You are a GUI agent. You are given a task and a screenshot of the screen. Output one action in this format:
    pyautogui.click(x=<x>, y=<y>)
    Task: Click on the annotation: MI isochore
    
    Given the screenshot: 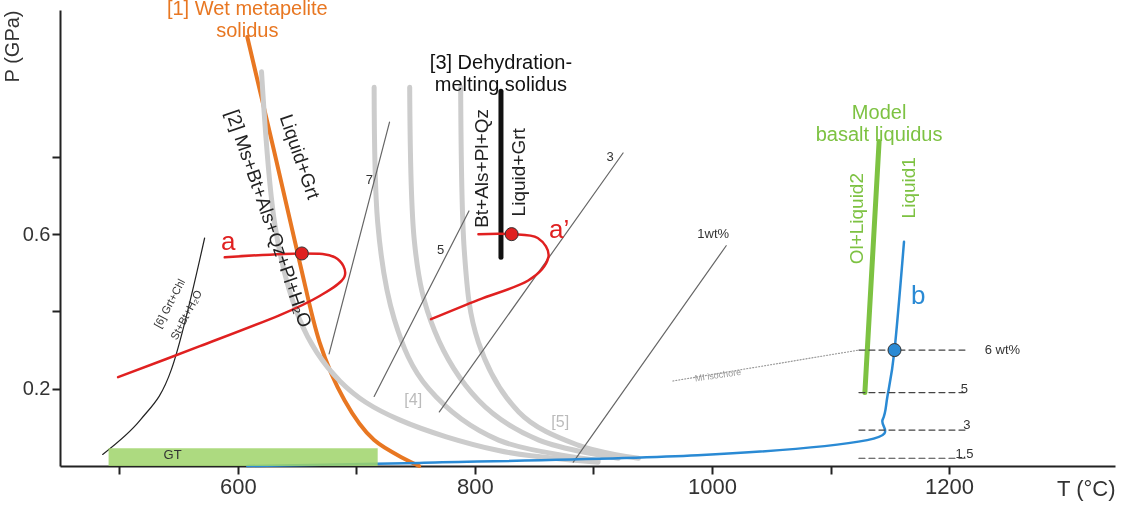 What is the action you would take?
    pyautogui.click(x=718, y=375)
    